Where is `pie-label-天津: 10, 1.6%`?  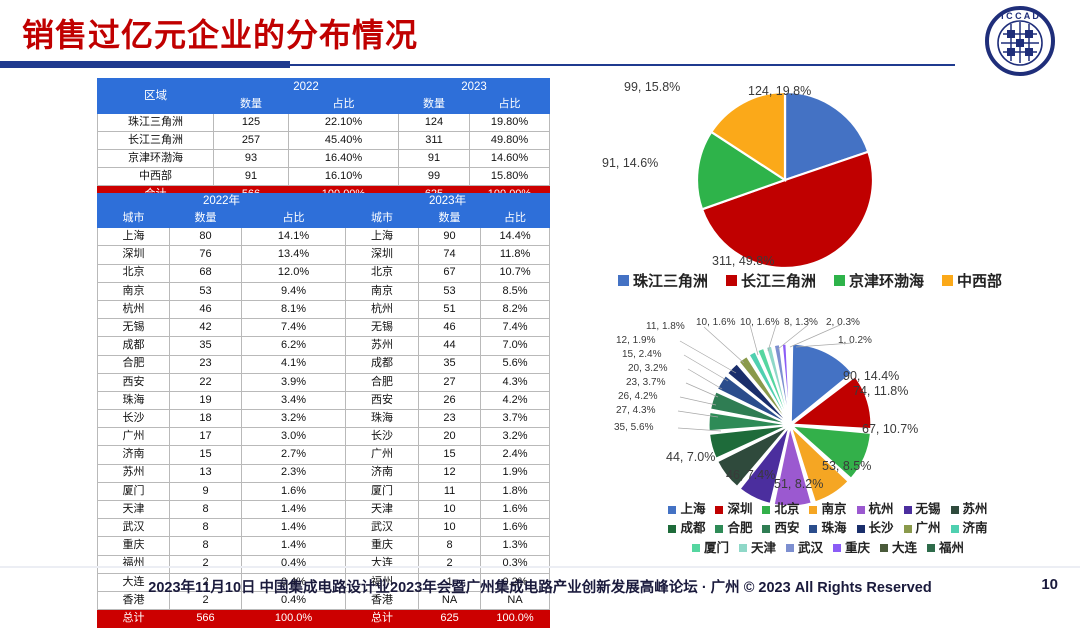 pie-label-天津: 10, 1.6% is located at coordinates (716, 322).